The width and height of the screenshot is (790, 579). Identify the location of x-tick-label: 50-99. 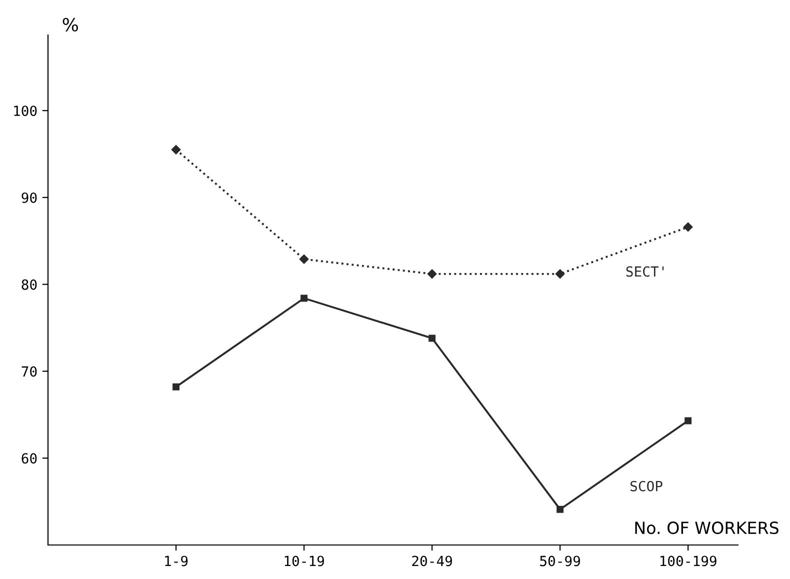
(560, 561).